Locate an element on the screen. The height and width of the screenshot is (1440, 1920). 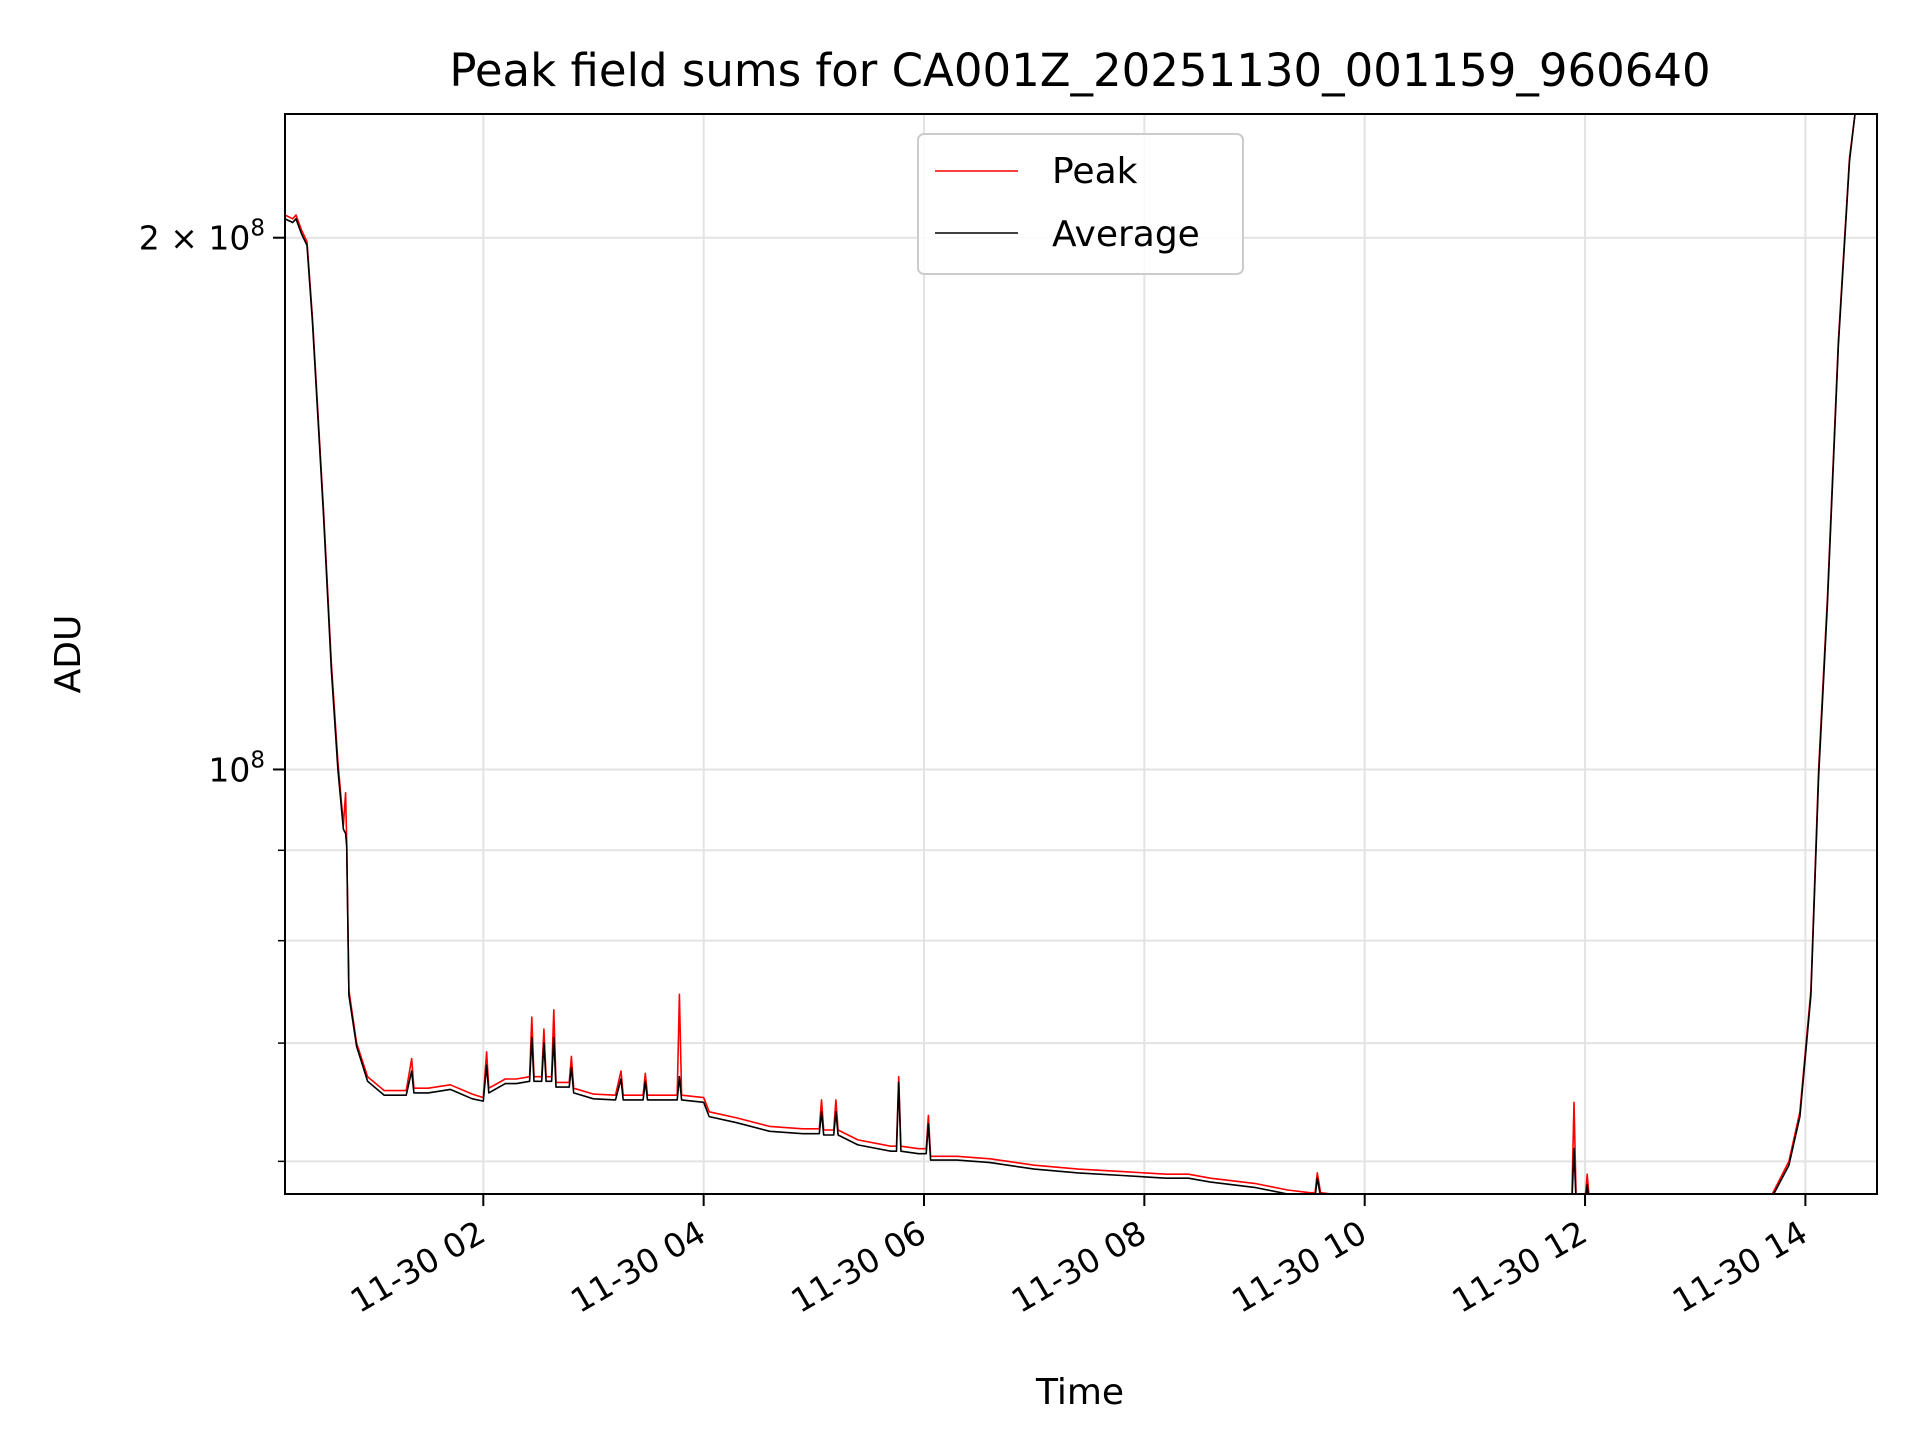
y-tick-coefficient: 2 × is located at coordinates (174, 238).